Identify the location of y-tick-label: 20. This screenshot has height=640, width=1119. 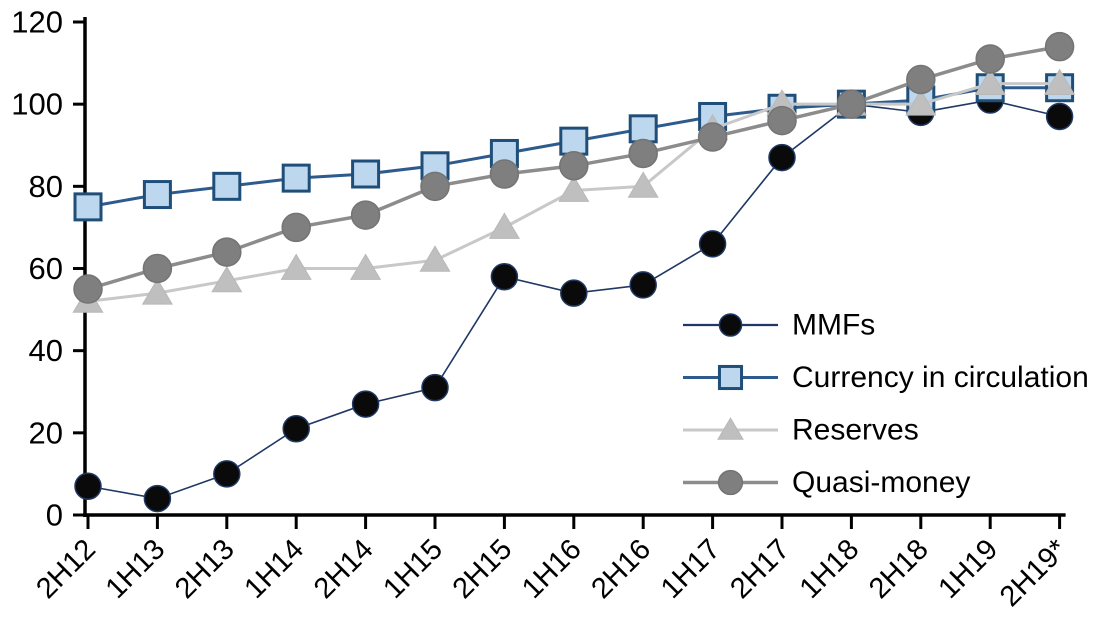
(46, 432).